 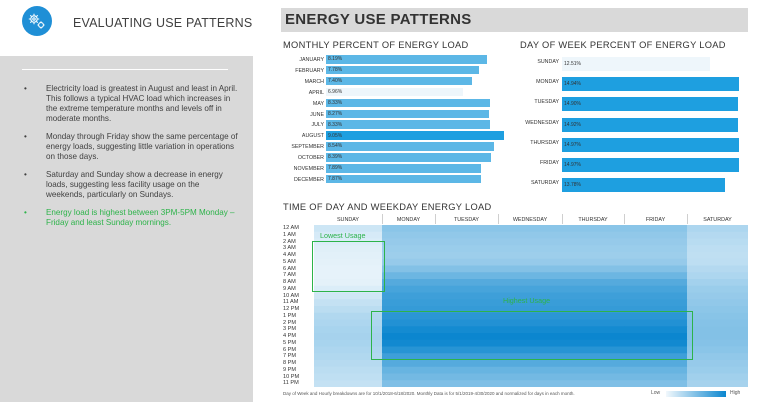 What do you see at coordinates (466, 220) in the screenshot?
I see `heatmap-day-label: TUESDAY` at bounding box center [466, 220].